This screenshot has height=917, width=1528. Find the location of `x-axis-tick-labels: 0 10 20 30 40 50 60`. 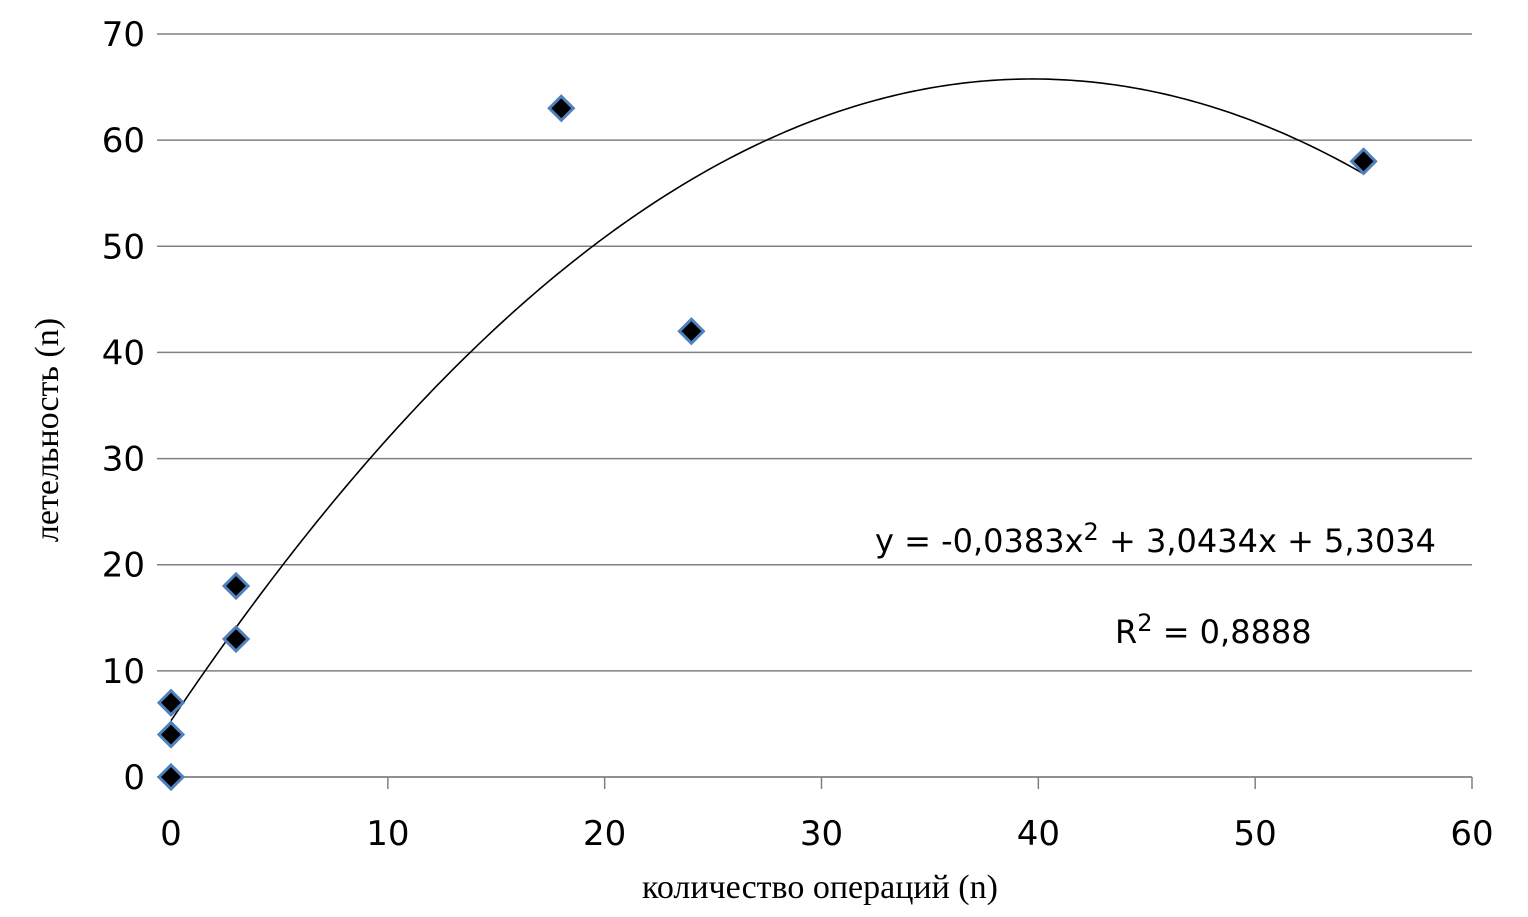

x-axis-tick-labels: 0 10 20 30 40 50 60 is located at coordinates (826, 834).